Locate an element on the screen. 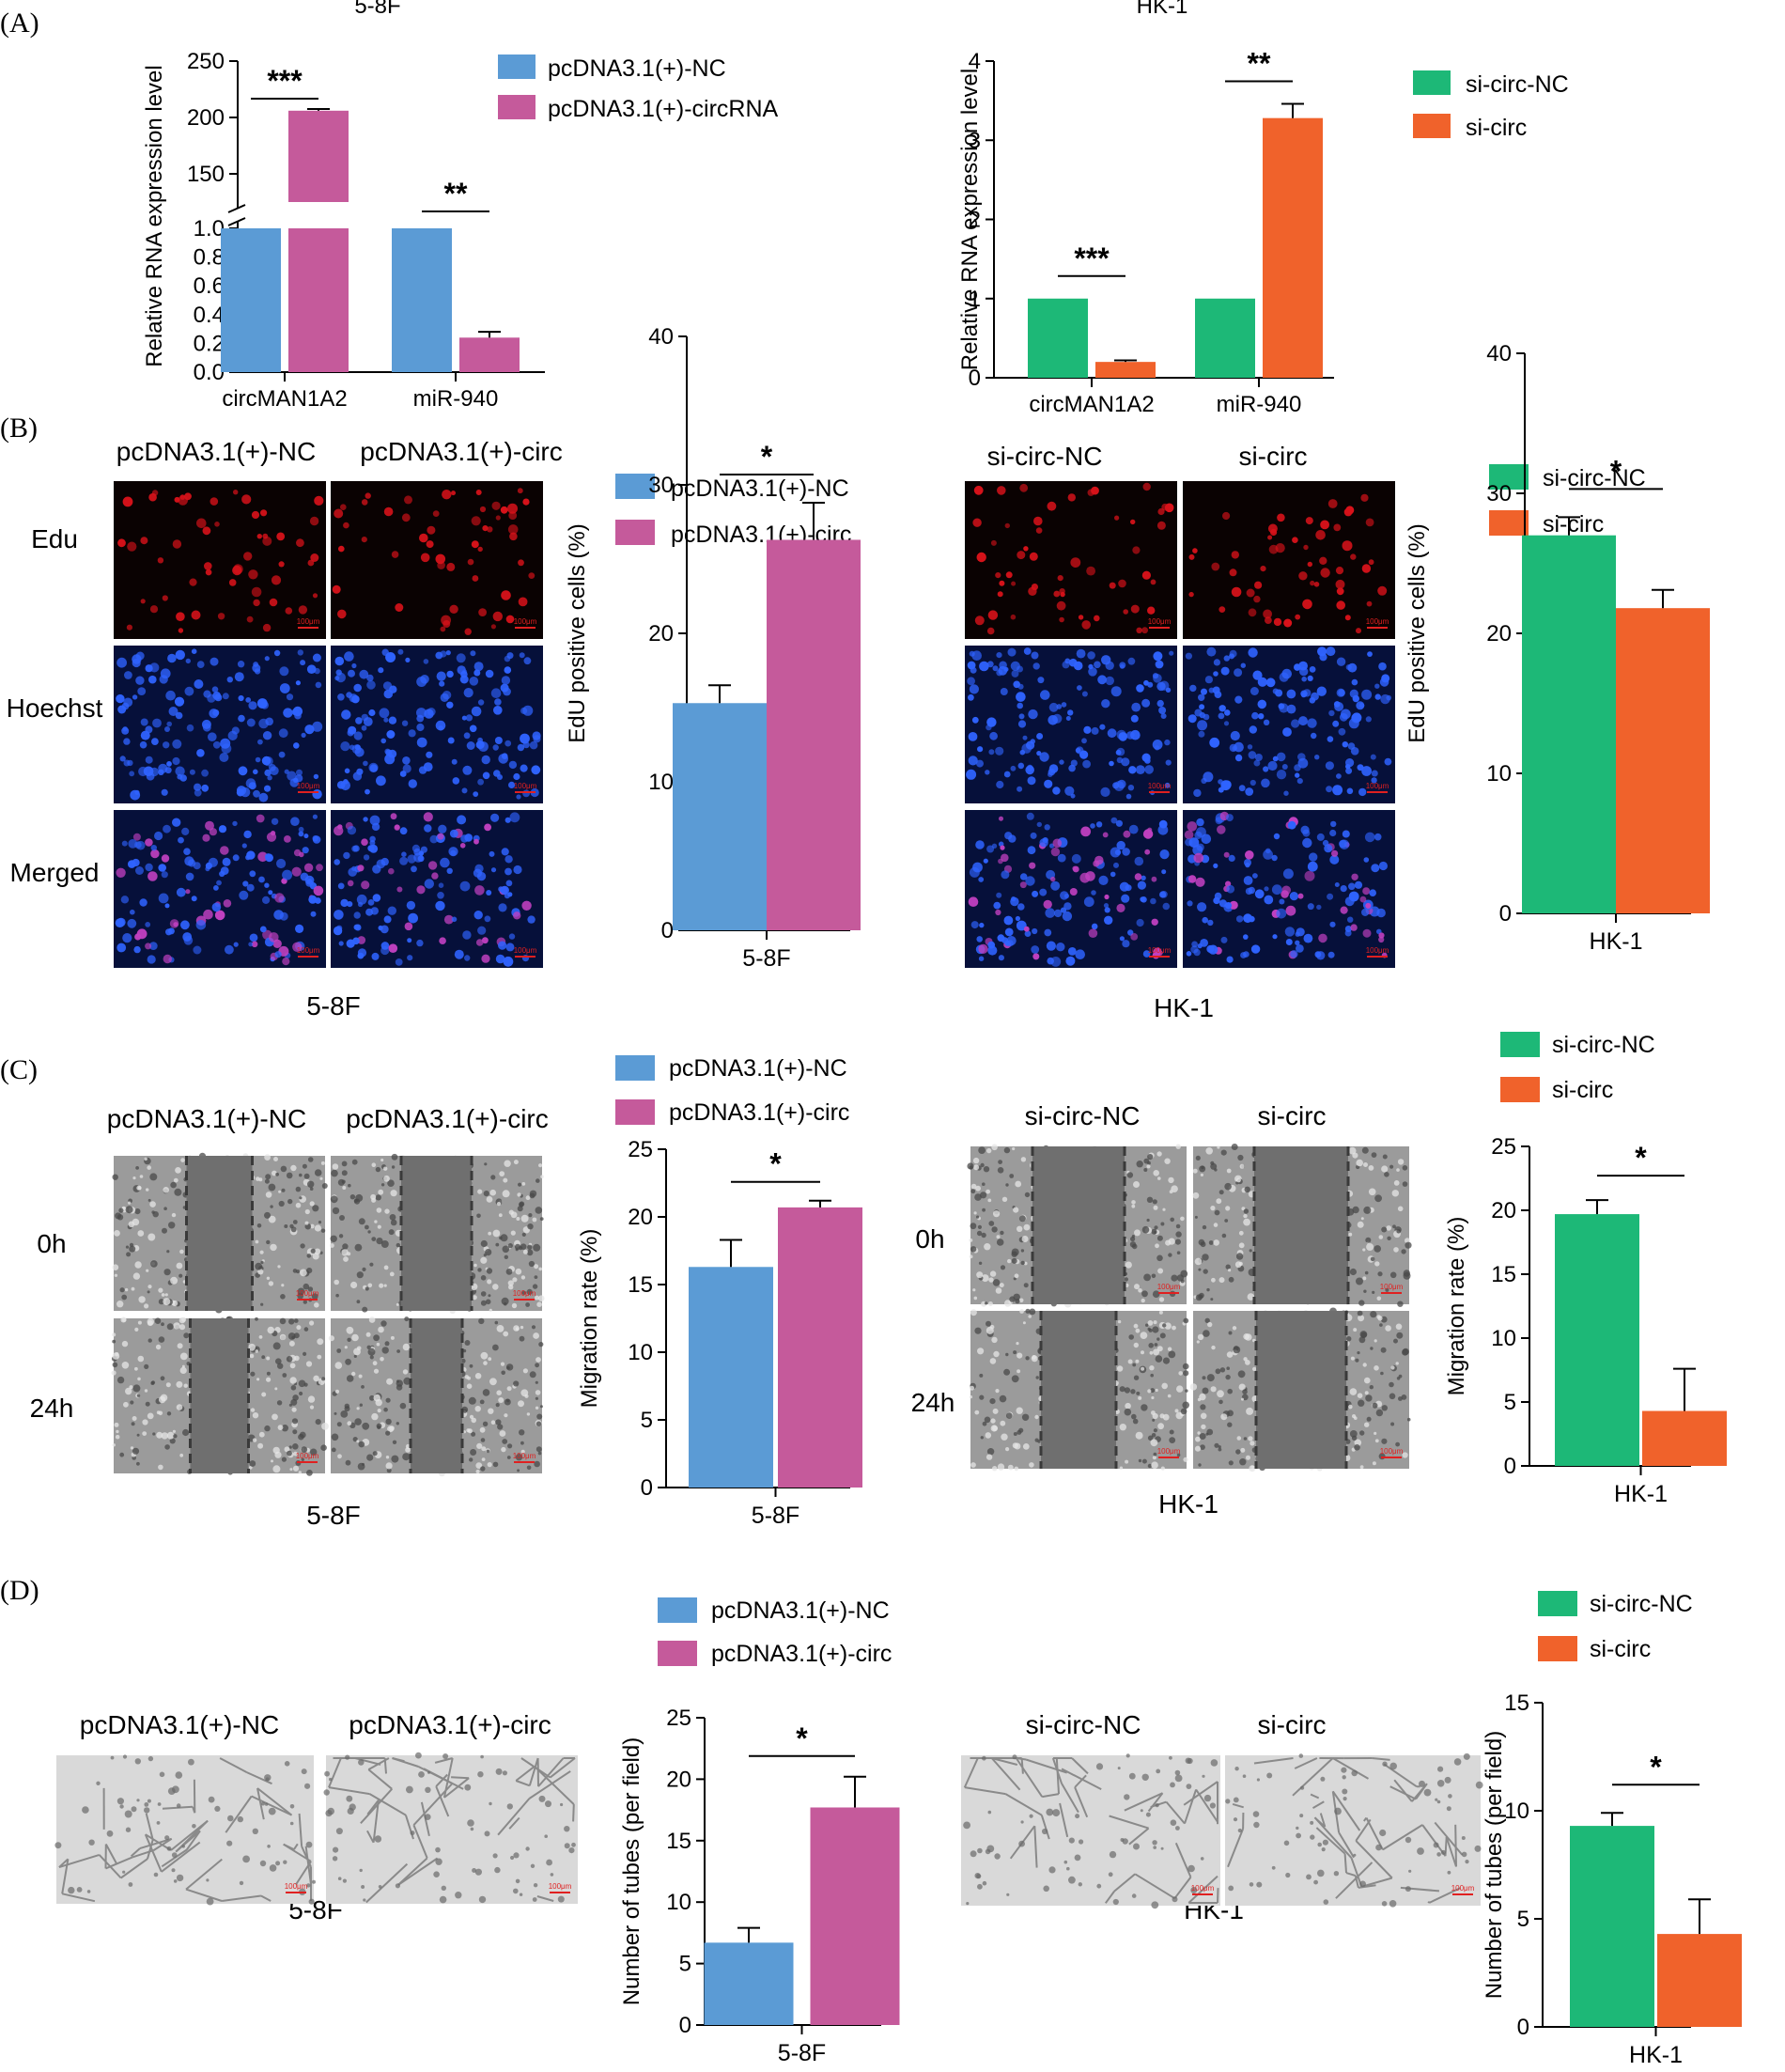  micro-b-hk-1-circ-hoechst-nucleus is located at coordinates (1188, 656).